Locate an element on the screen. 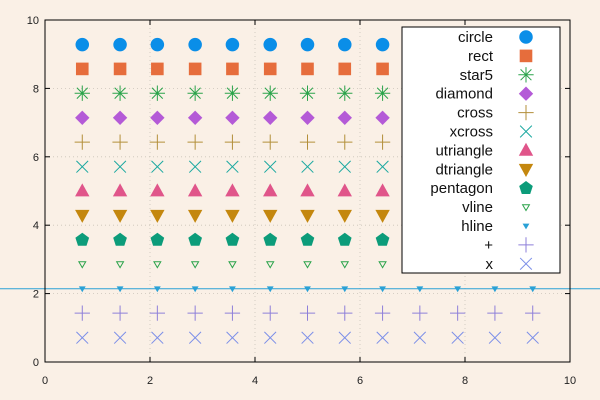  x-tick-label: 0 is located at coordinates (45, 381).